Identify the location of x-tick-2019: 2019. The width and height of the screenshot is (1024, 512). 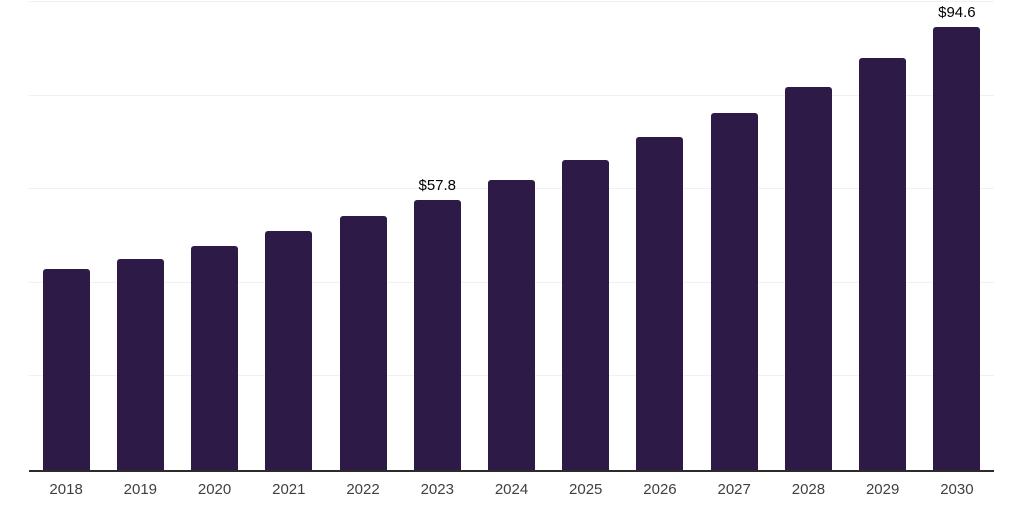
(140, 489).